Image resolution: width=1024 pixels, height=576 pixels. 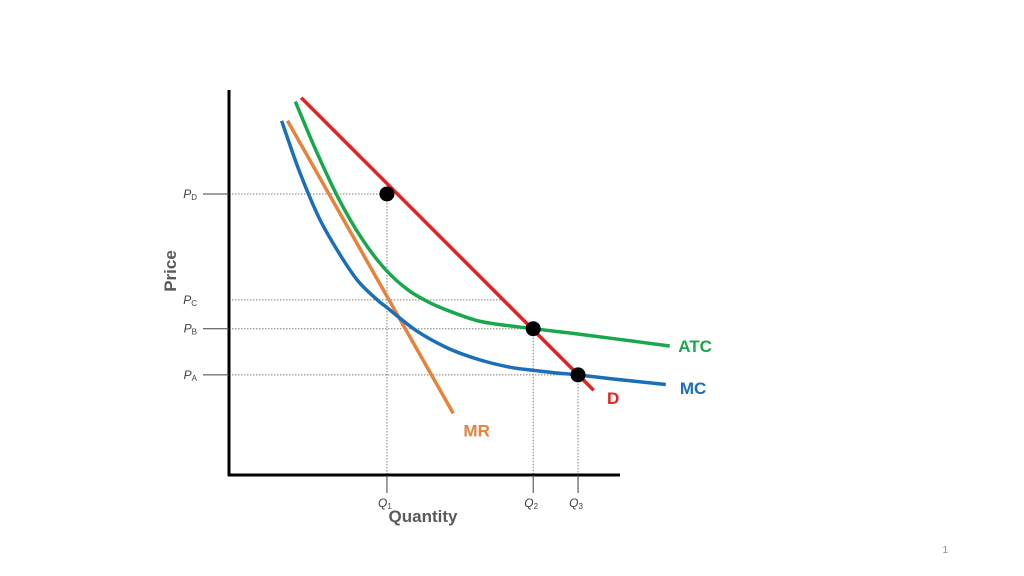 What do you see at coordinates (576, 503) in the screenshot?
I see `x-tick-label-q3: Q3` at bounding box center [576, 503].